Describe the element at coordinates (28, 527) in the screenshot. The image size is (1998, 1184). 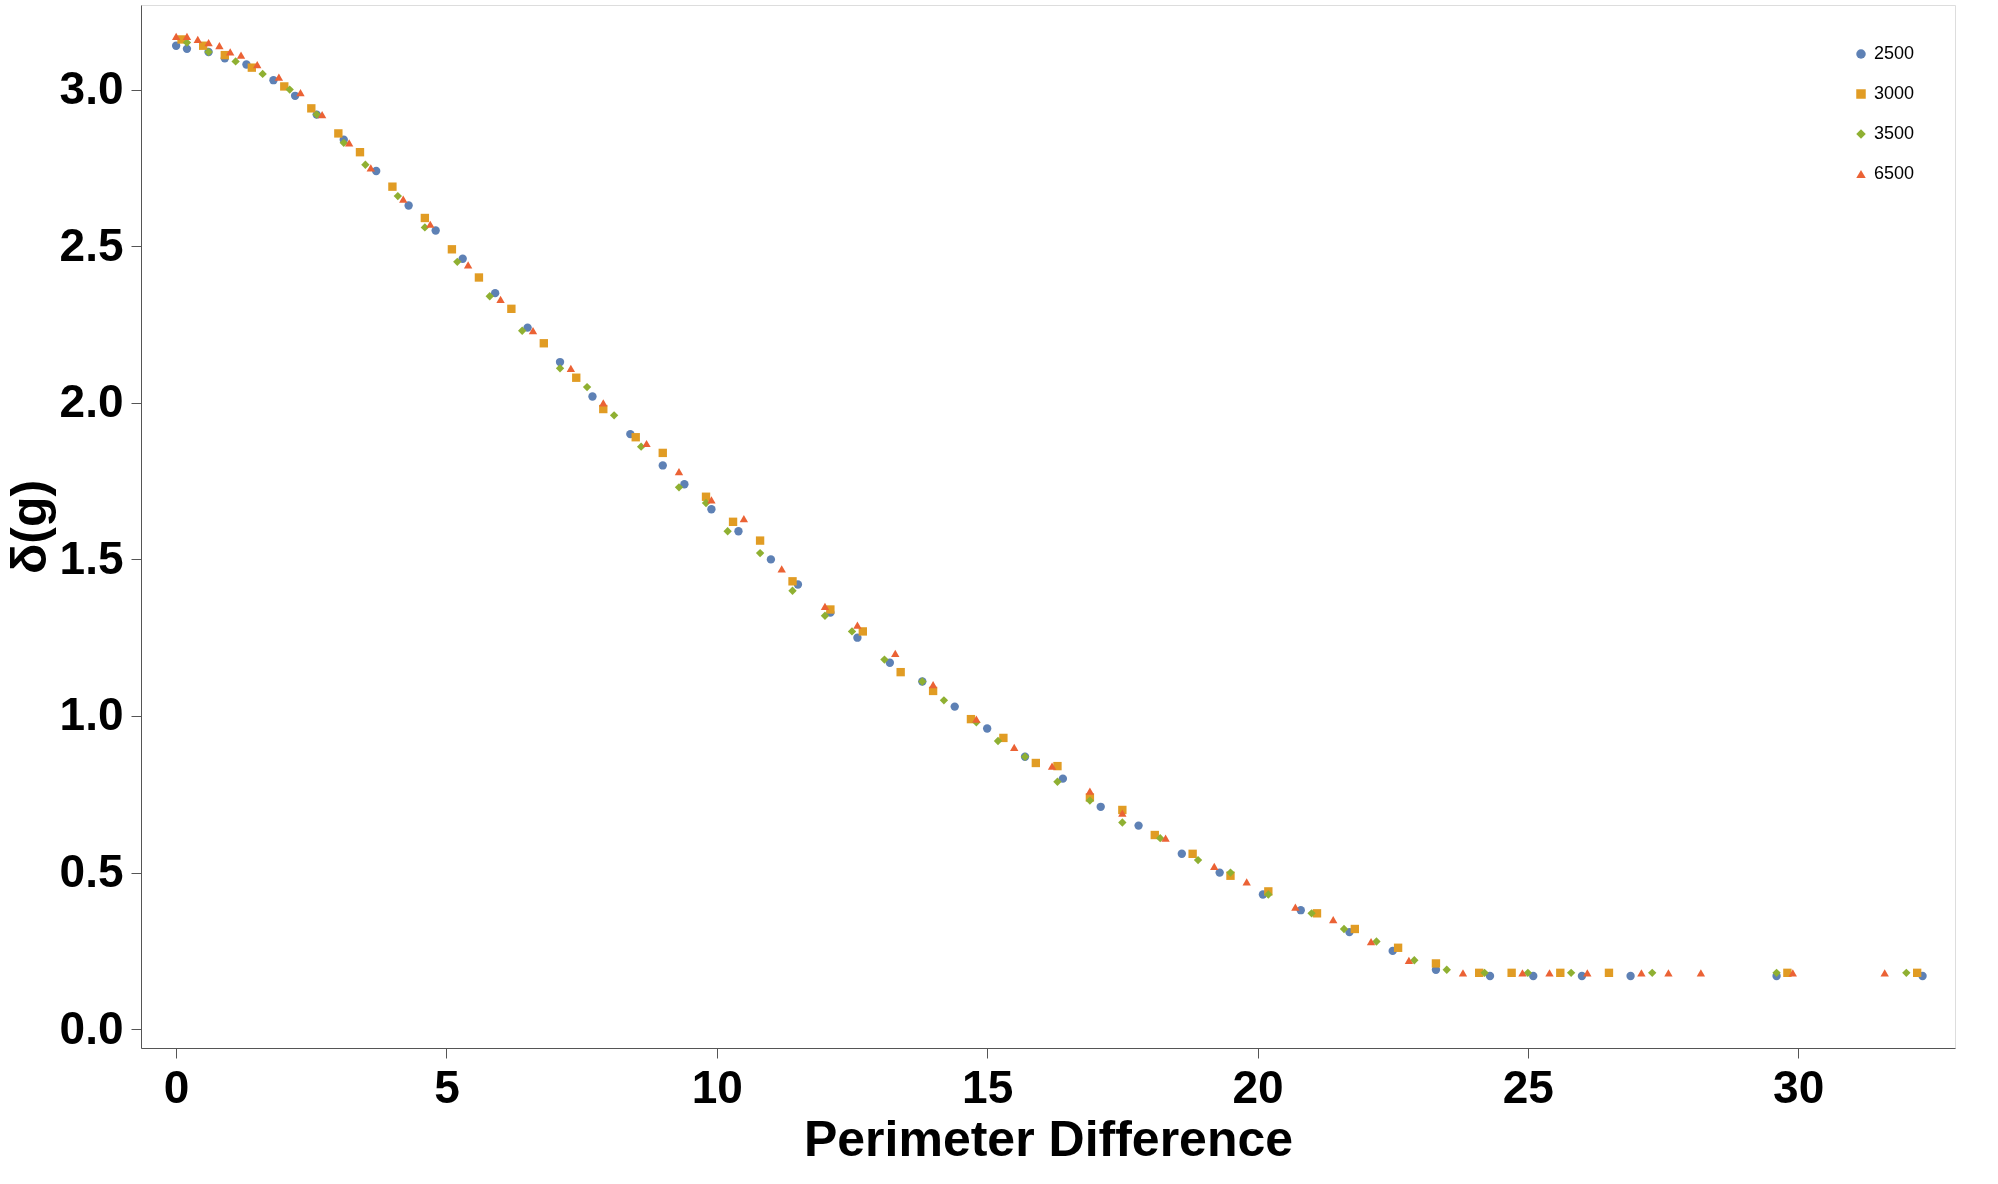
I see `y-axis-title: δ(g)` at that location.